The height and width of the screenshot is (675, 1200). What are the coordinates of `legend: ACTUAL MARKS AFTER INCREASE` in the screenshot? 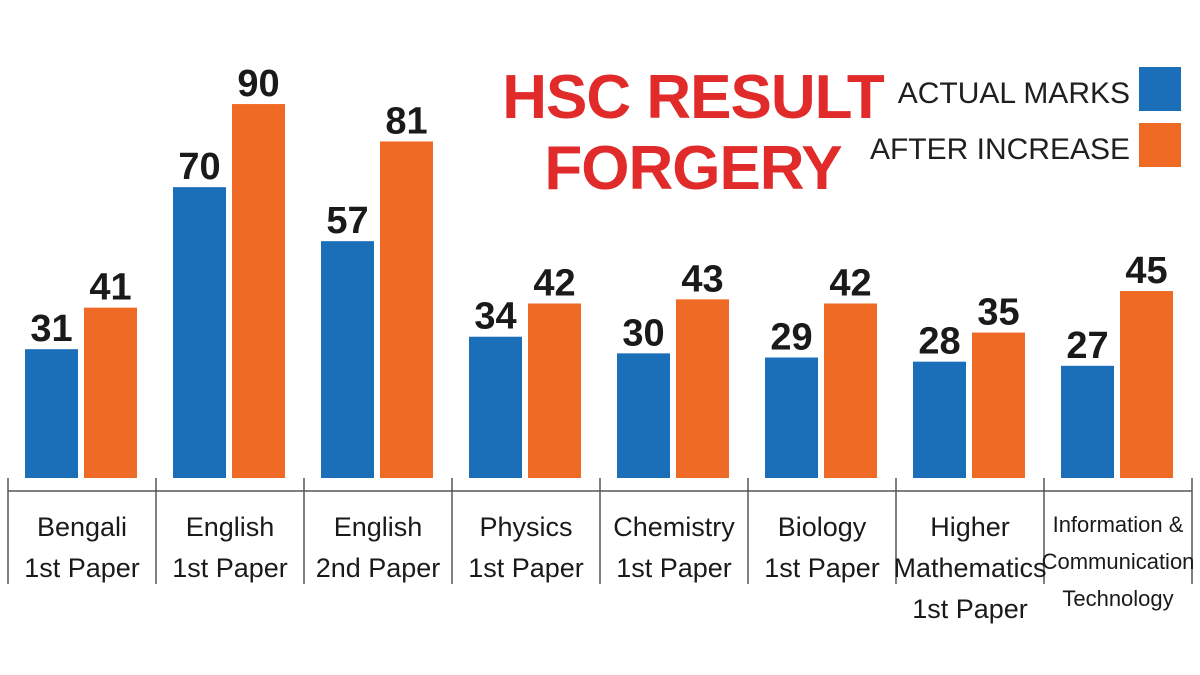 It's located at (1025, 117).